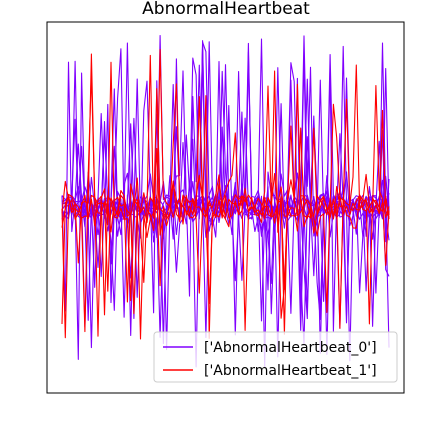  What do you see at coordinates (290, 371) in the screenshot?
I see `legend-label-1: ['AbnormalHeartbeat_1']` at bounding box center [290, 371].